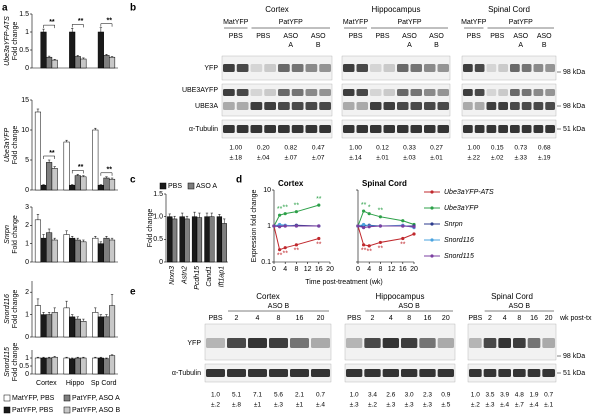 This screenshot has width=600, height=420. What do you see at coordinates (236, 405) in the screenshot?
I see `quantification: ±.8` at bounding box center [236, 405].